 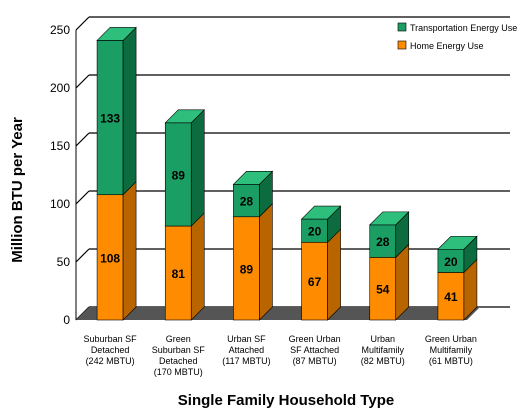 What do you see at coordinates (178, 372) in the screenshot?
I see `x-tick-label-line: (170 MBTU)` at bounding box center [178, 372].